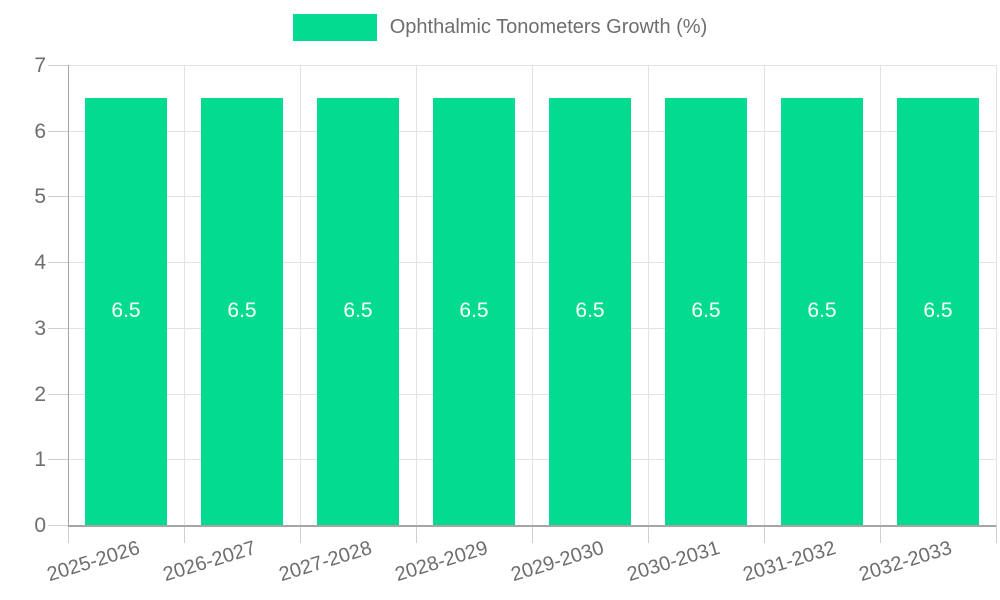 This screenshot has height=600, width=1000. What do you see at coordinates (40, 525) in the screenshot?
I see `y-tick-label: 0` at bounding box center [40, 525].